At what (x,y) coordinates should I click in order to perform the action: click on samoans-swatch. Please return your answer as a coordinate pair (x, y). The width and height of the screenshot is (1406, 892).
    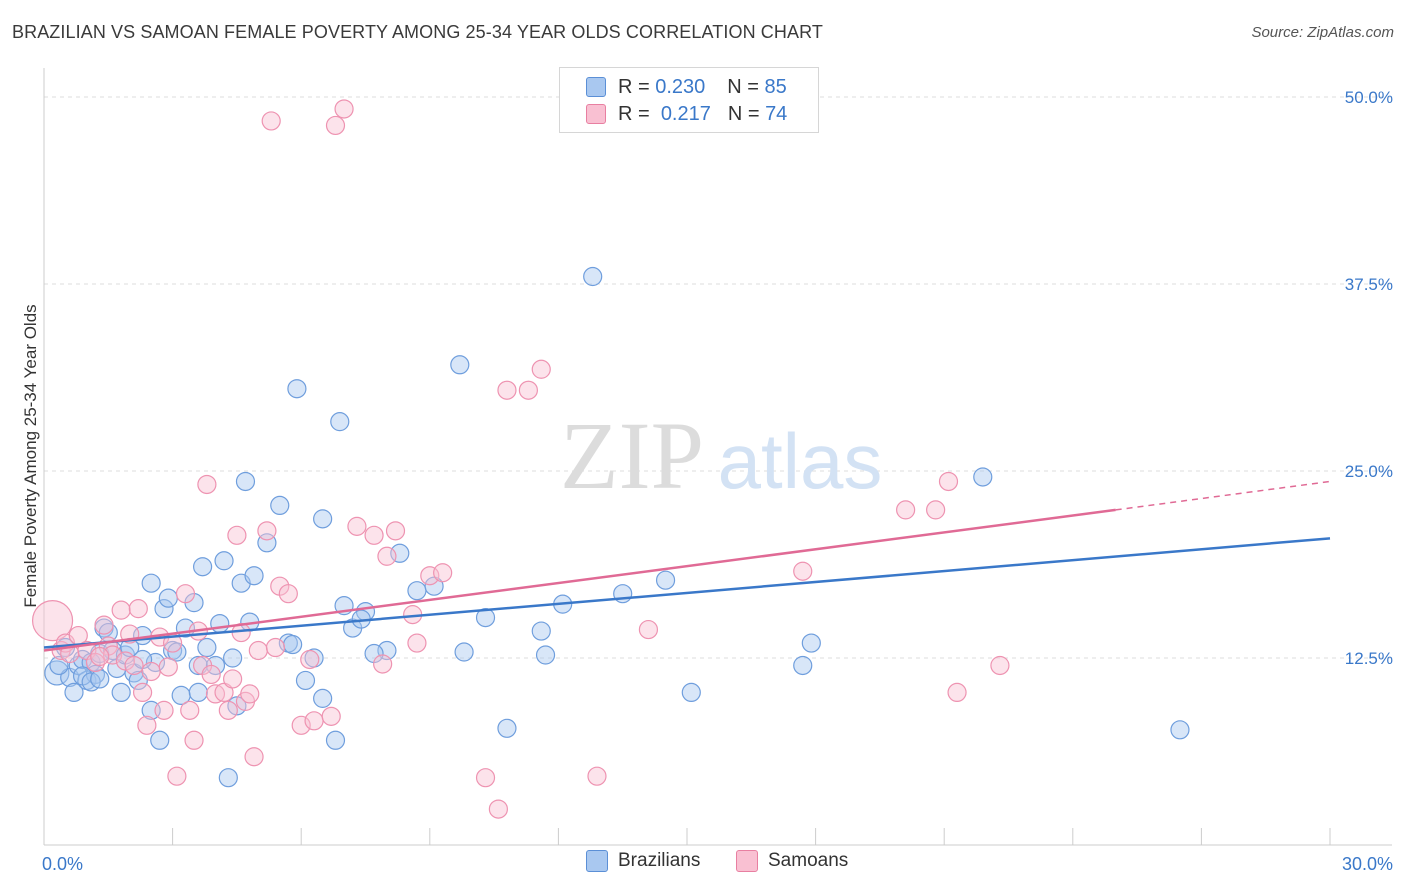
    Looking at the image, I should click on (596, 114).